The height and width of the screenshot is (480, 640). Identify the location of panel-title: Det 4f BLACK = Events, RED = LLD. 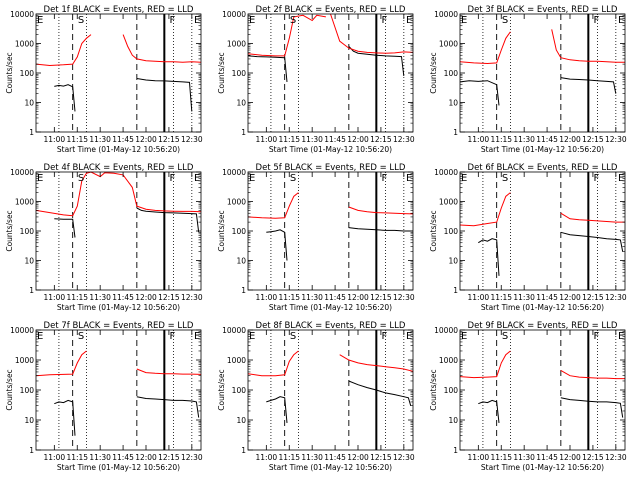
(119, 168).